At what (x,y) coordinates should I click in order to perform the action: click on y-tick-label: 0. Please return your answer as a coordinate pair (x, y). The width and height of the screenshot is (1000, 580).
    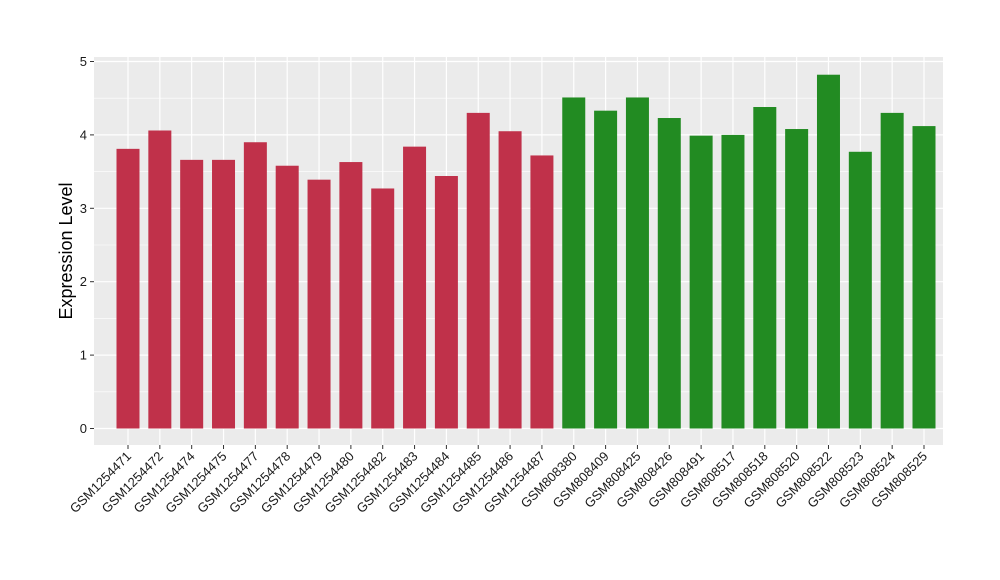
    Looking at the image, I should click on (83, 428).